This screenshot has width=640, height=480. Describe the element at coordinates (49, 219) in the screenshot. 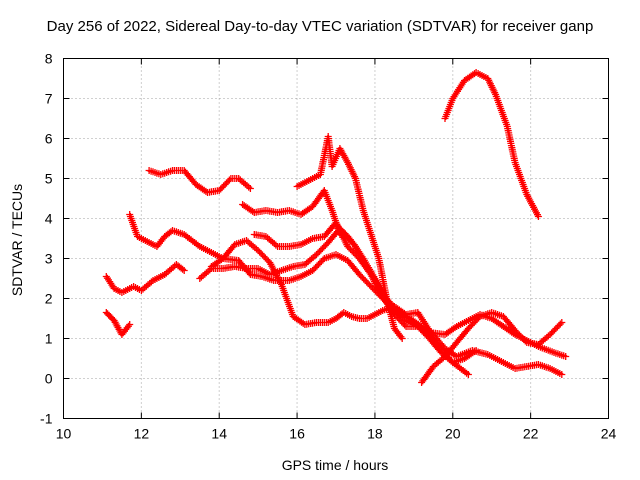

I see `y-tick-label: 4` at that location.